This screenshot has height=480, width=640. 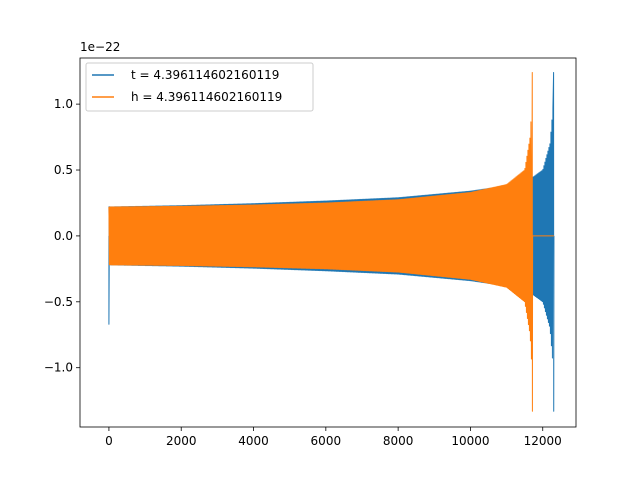 What do you see at coordinates (63, 170) in the screenshot?
I see `y-tick-label: 0.5` at bounding box center [63, 170].